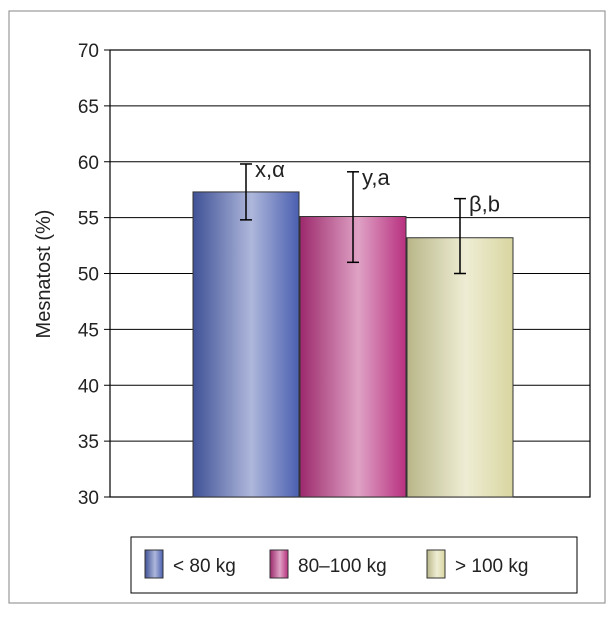 Image resolution: width=615 pixels, height=619 pixels. I want to click on legend-box, so click(354, 565).